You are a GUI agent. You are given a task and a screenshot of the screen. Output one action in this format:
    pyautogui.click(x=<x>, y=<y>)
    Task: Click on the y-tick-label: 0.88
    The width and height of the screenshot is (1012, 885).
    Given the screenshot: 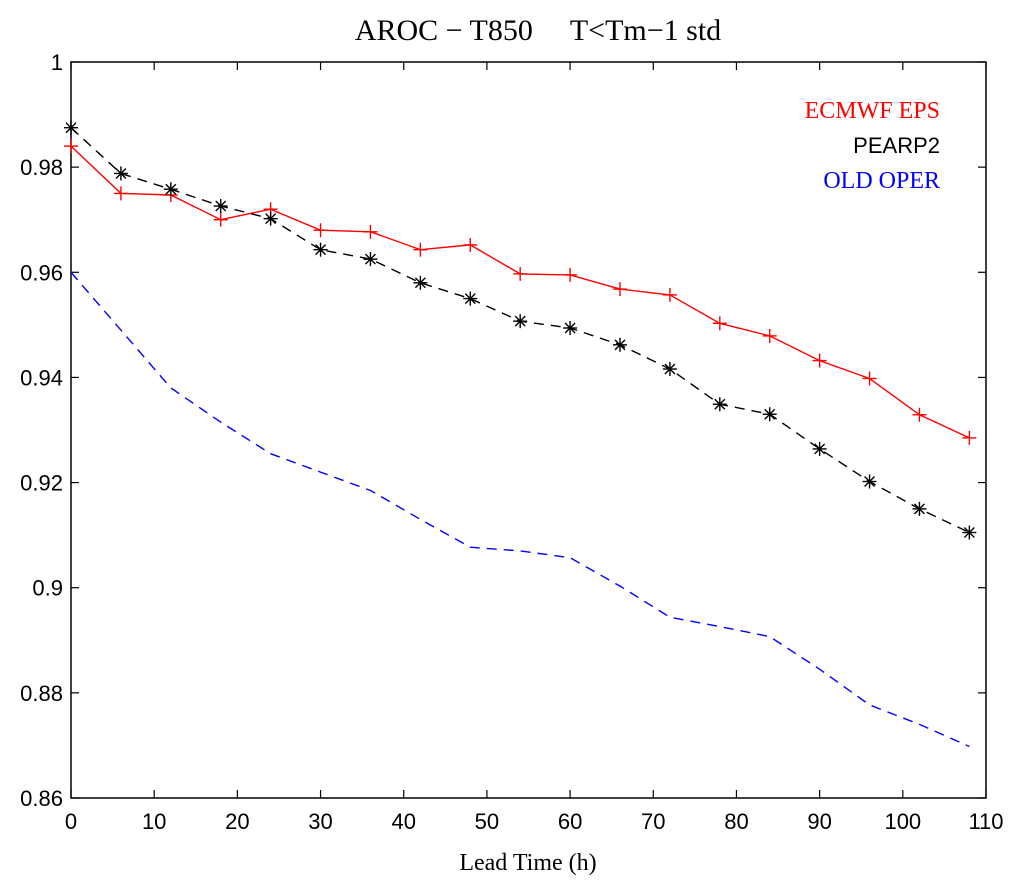 What is the action you would take?
    pyautogui.click(x=41, y=693)
    